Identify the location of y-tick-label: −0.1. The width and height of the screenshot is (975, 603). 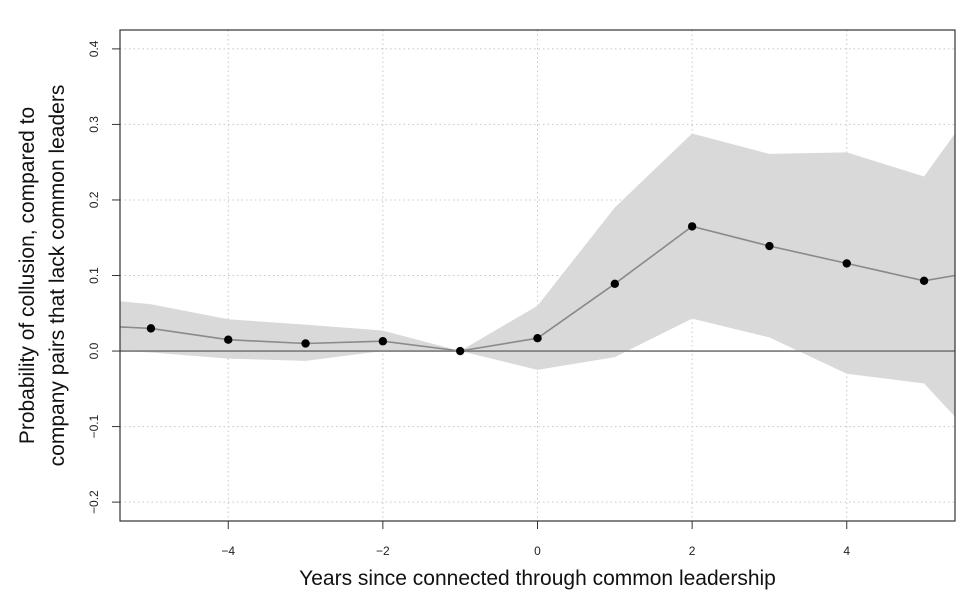
(94, 426).